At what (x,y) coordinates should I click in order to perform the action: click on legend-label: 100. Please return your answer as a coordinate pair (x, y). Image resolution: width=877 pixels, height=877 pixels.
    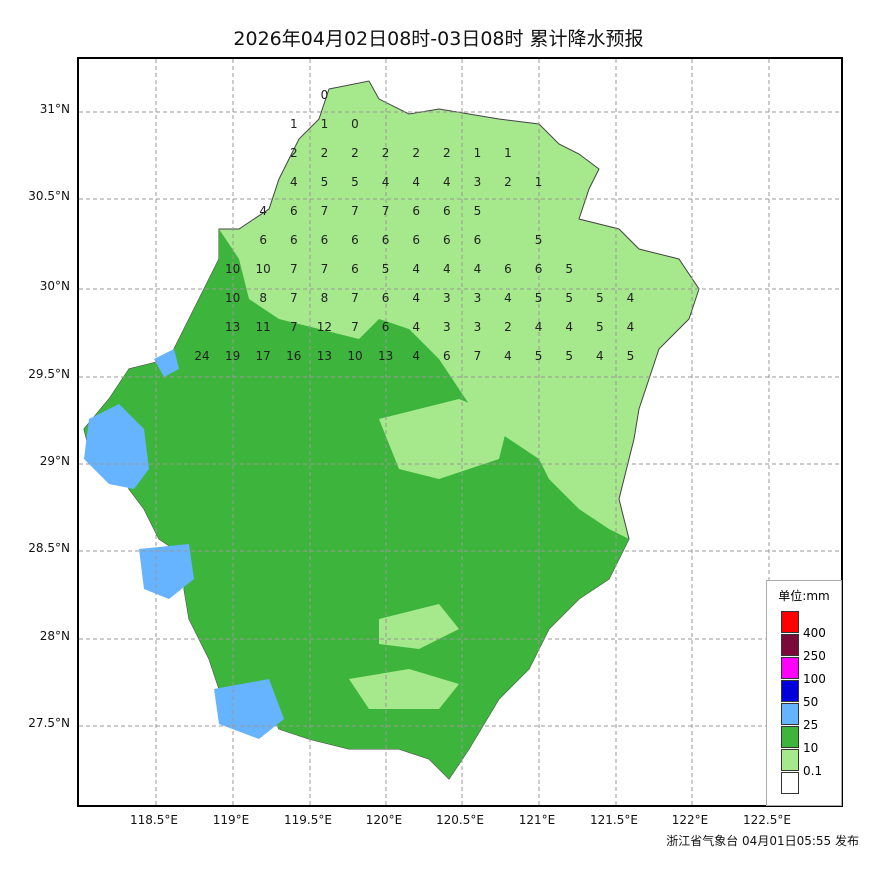
    Looking at the image, I should click on (814, 679).